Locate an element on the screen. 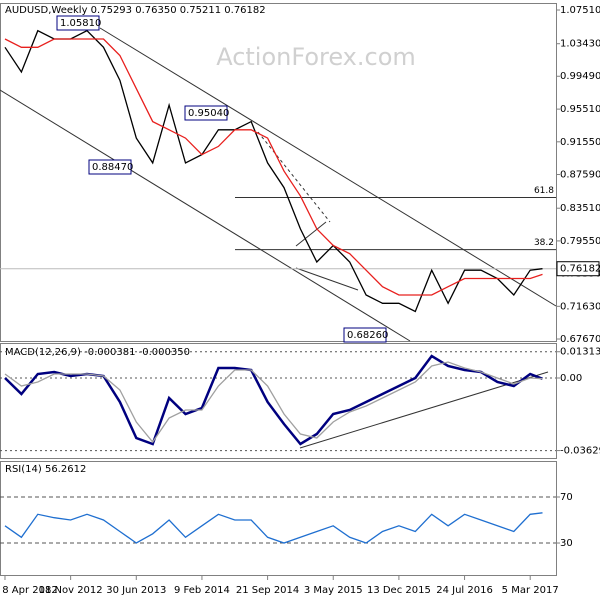 The width and height of the screenshot is (600, 600). annotation: 0.88470 is located at coordinates (112, 167).